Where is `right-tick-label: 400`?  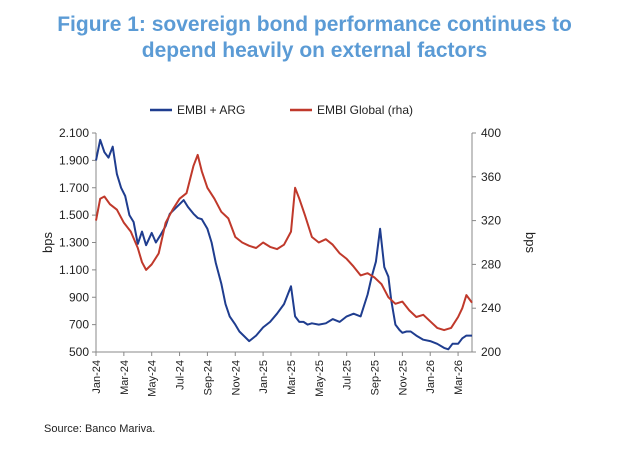 right-tick-label: 400 is located at coordinates (491, 133).